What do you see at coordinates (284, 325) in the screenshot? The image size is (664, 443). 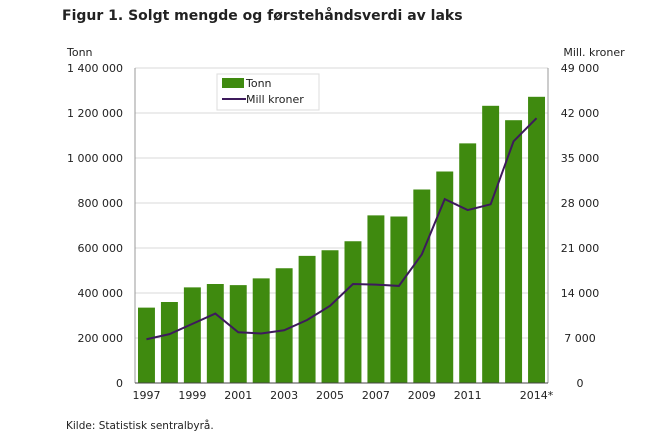 I see `bar-2003` at bounding box center [284, 325].